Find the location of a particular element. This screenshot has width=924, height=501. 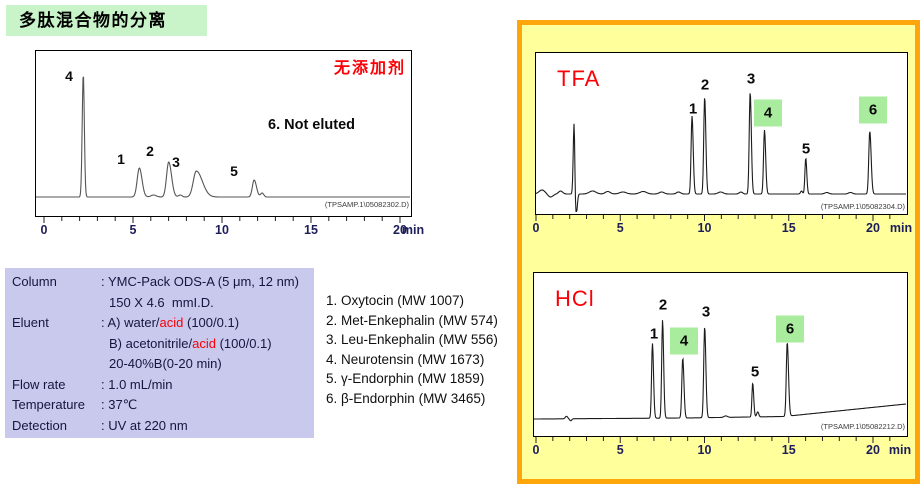

condition-value: : YMC-Pack ODS-A (5 μm, 12 nm) is located at coordinates (200, 281).